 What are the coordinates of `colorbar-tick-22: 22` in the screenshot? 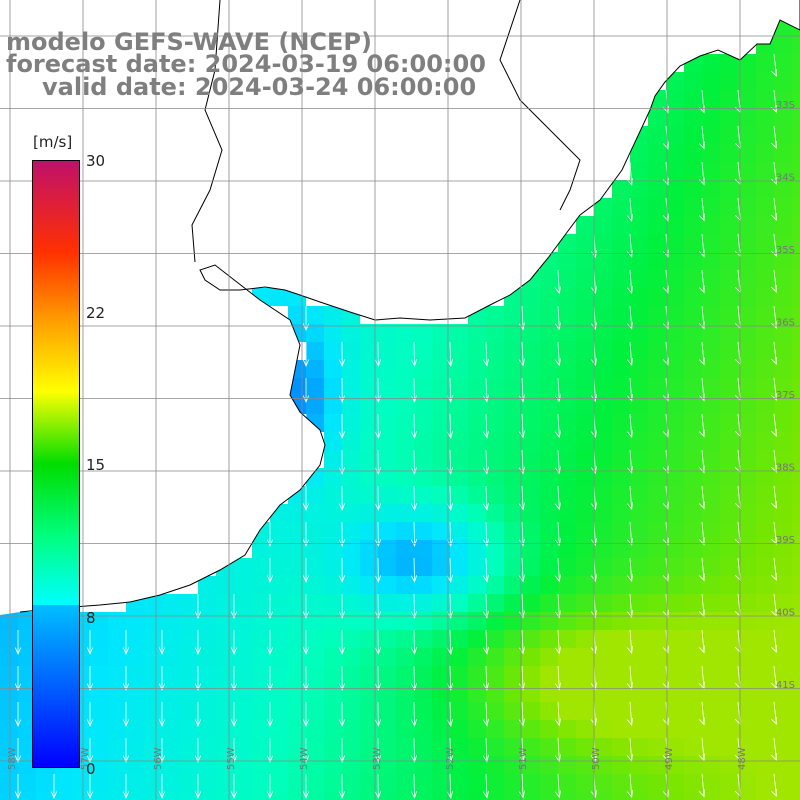 It's located at (96, 313).